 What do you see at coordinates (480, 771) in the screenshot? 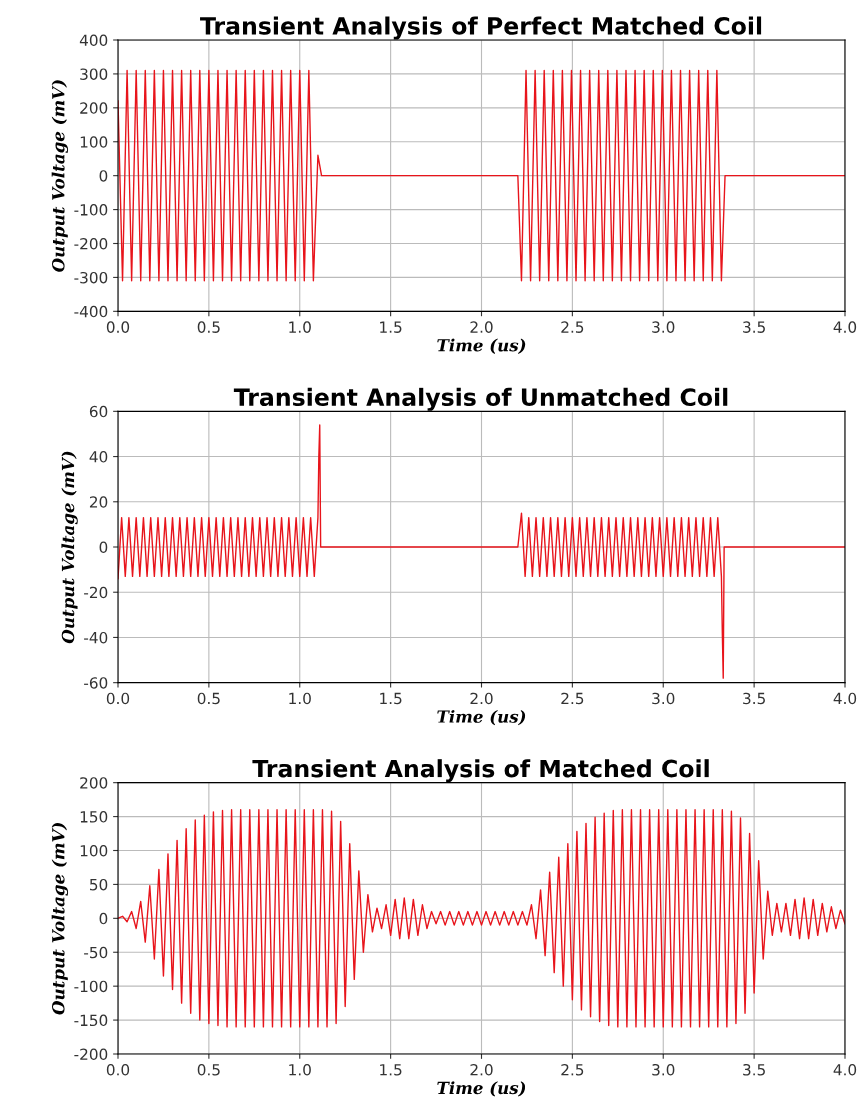
I see `chart-title: Transient Analysis of Matched Coil` at bounding box center [480, 771].